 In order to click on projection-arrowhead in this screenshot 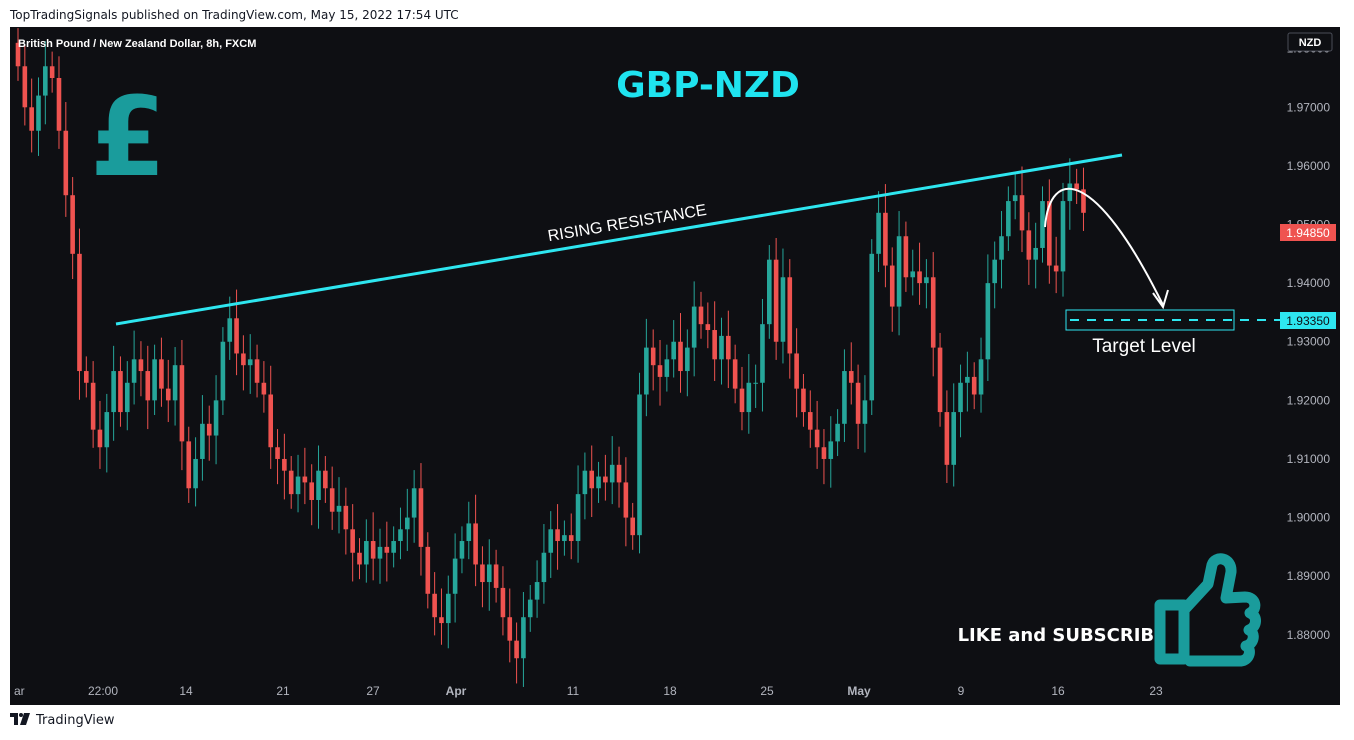, I will do `click(1160, 299)`.